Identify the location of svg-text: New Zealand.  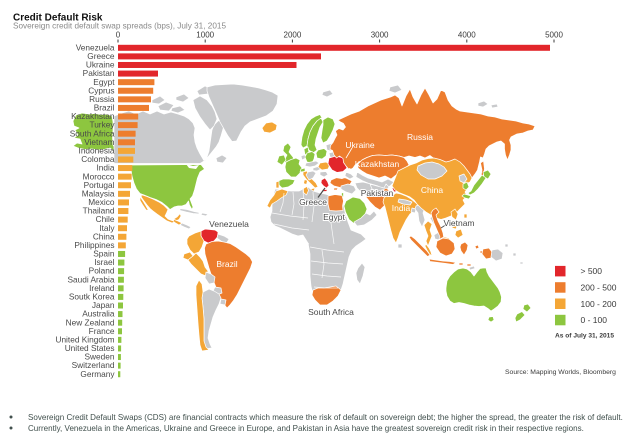
(90, 322).